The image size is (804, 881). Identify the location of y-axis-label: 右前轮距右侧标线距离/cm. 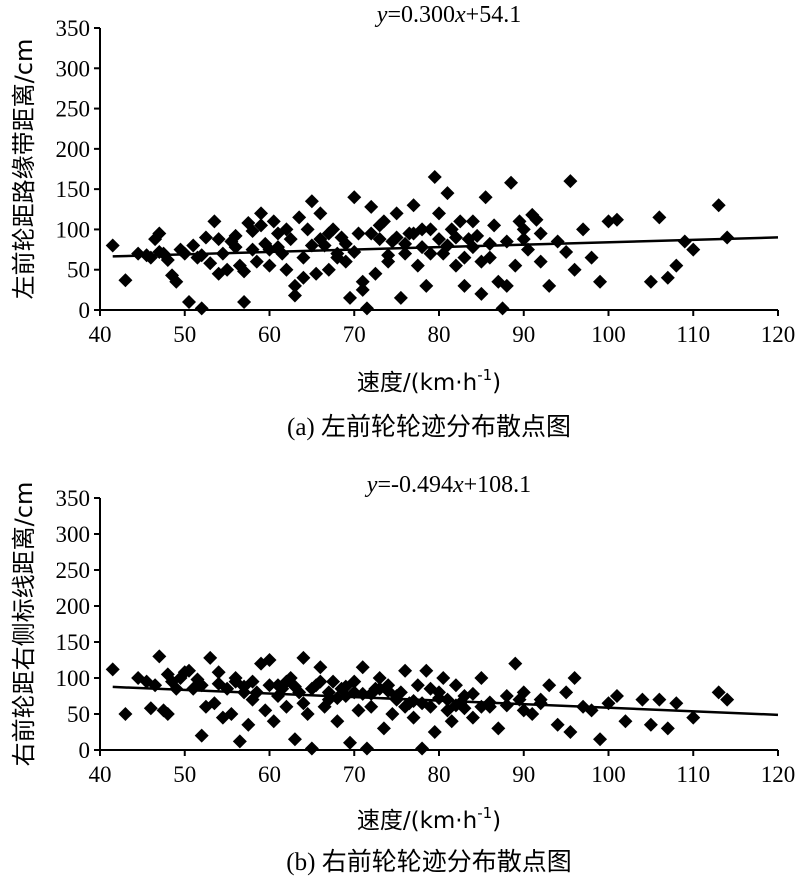
(24, 624).